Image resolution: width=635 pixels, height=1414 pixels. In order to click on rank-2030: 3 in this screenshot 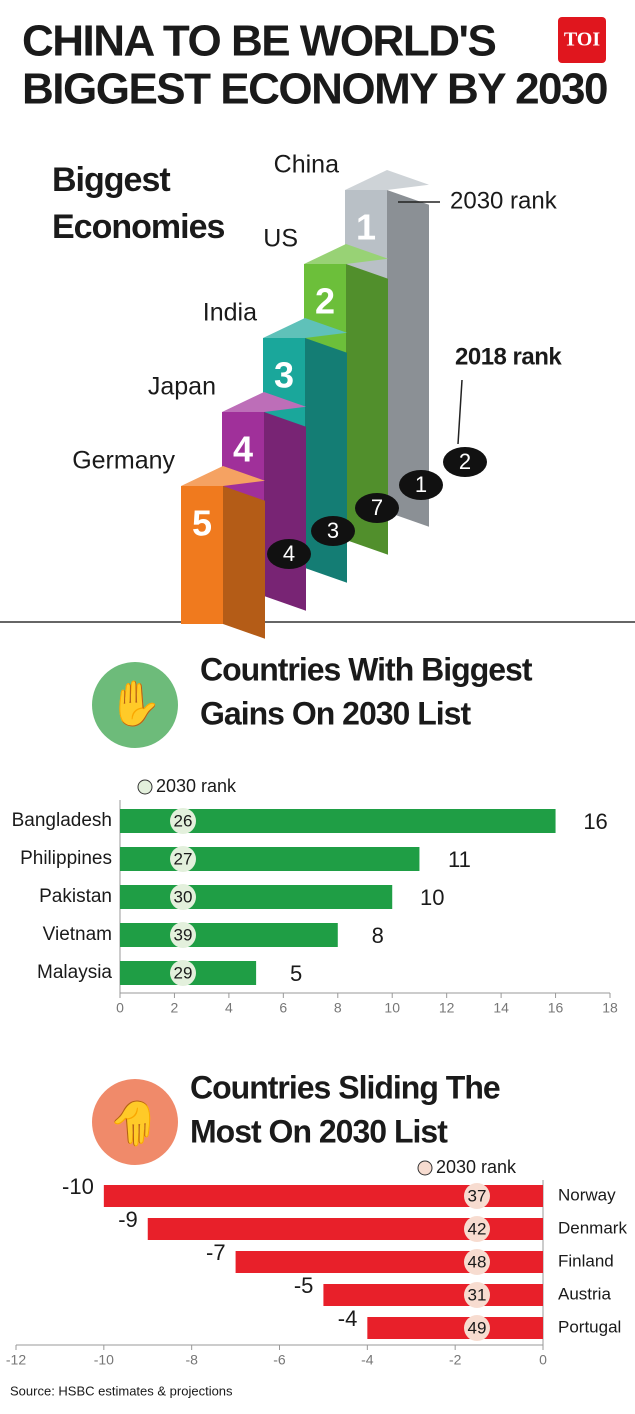, I will do `click(284, 375)`.